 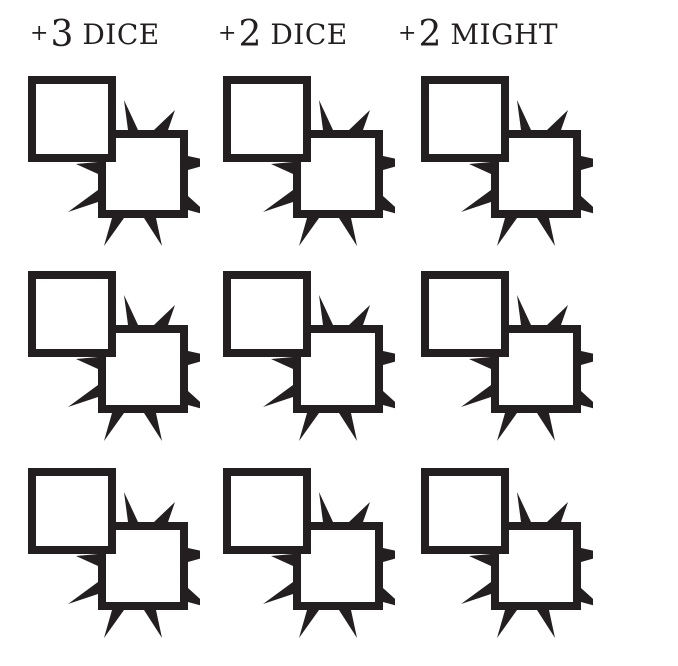 I want to click on card-slot-r1-c1, so click(x=110, y=160).